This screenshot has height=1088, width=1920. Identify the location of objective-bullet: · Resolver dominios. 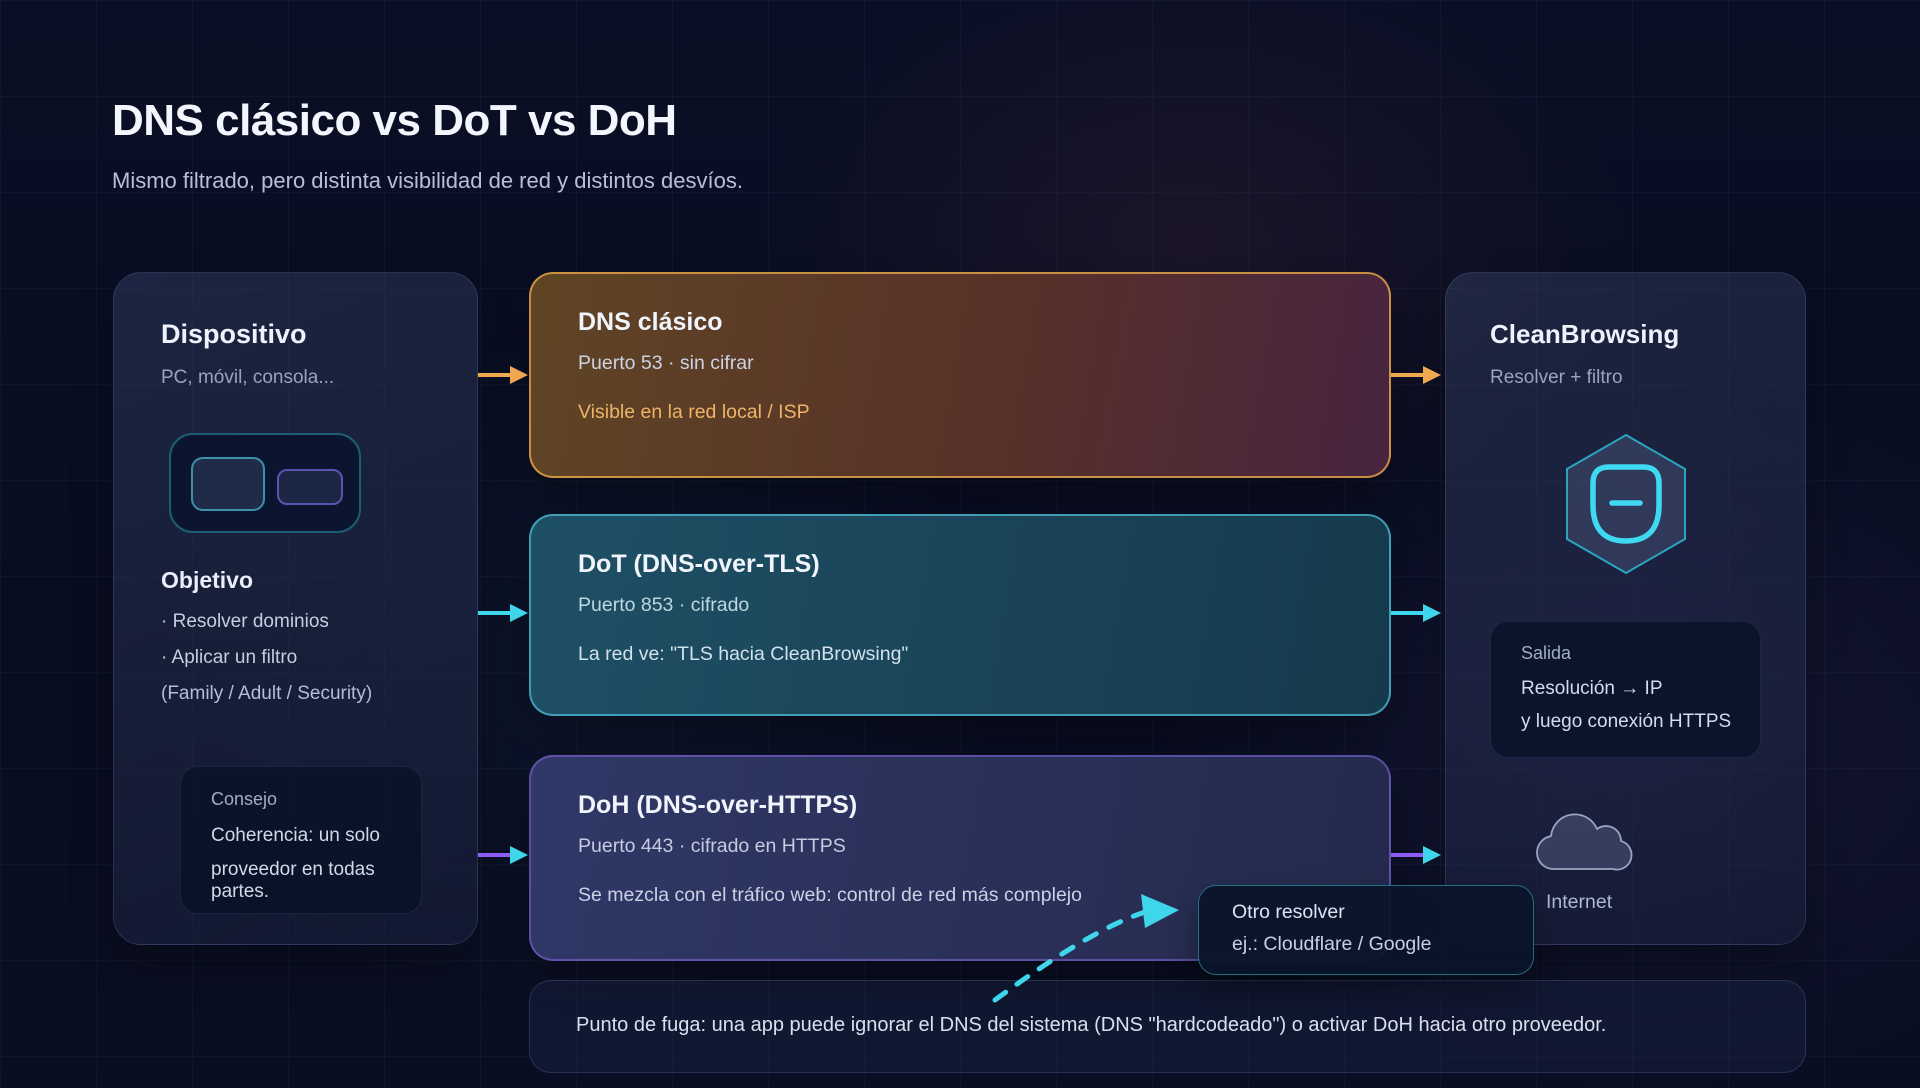
(245, 621).